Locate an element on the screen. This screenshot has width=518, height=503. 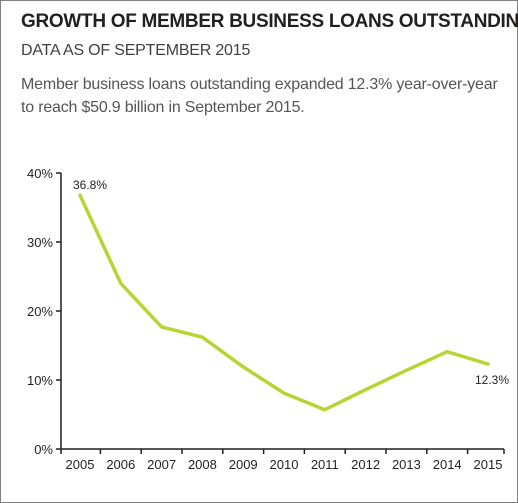
x-tick-label: 2007 is located at coordinates (161, 464).